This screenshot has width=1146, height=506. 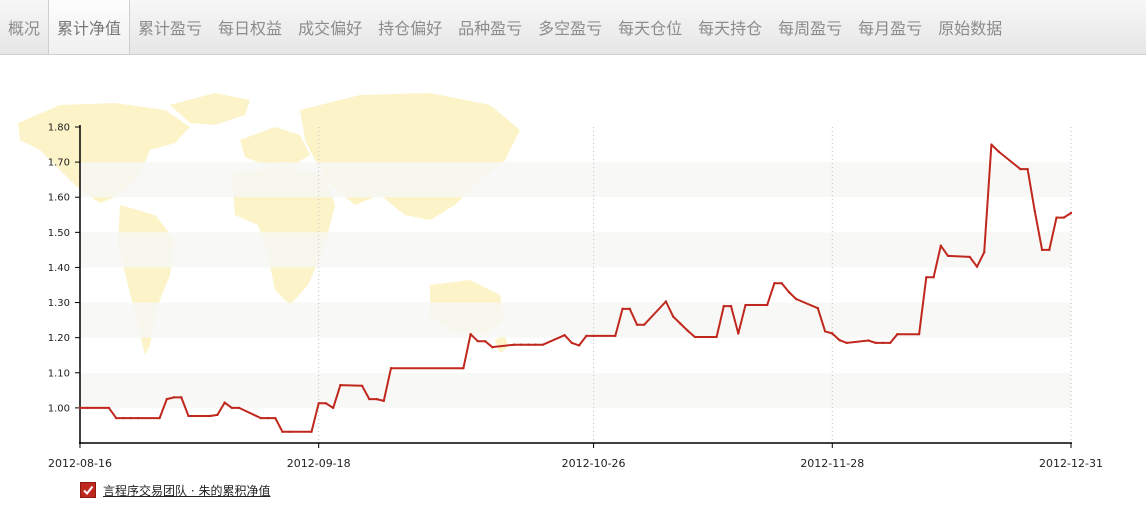 I want to click on tab-3: 每日权益, so click(x=250, y=28).